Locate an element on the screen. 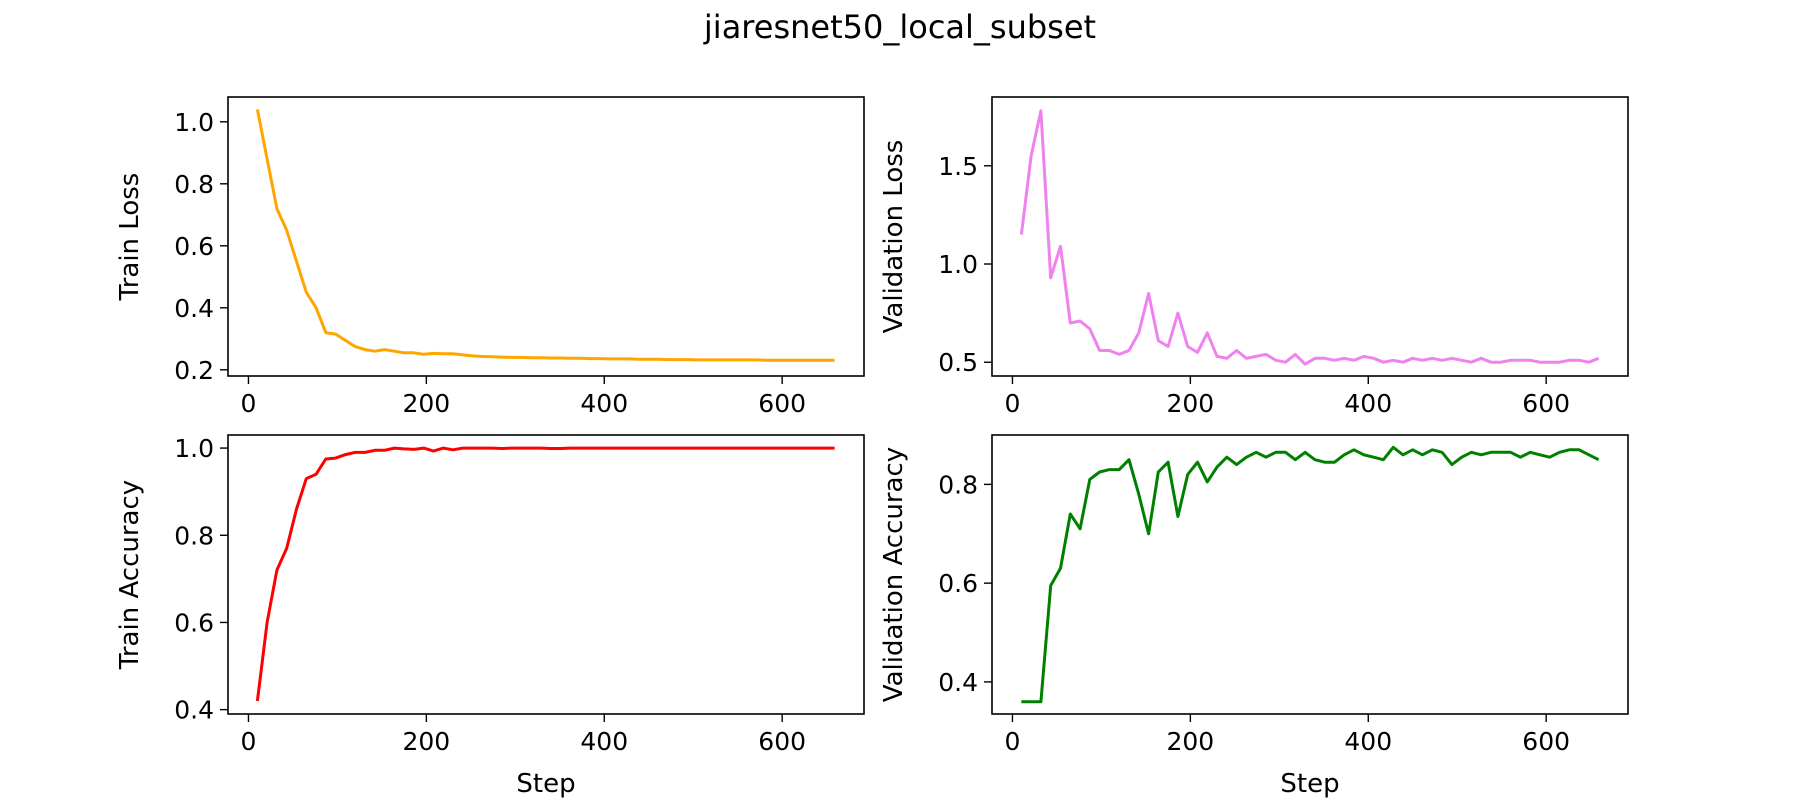 This screenshot has width=1800, height=800. train-accuracy-series-line is located at coordinates (545, 574).